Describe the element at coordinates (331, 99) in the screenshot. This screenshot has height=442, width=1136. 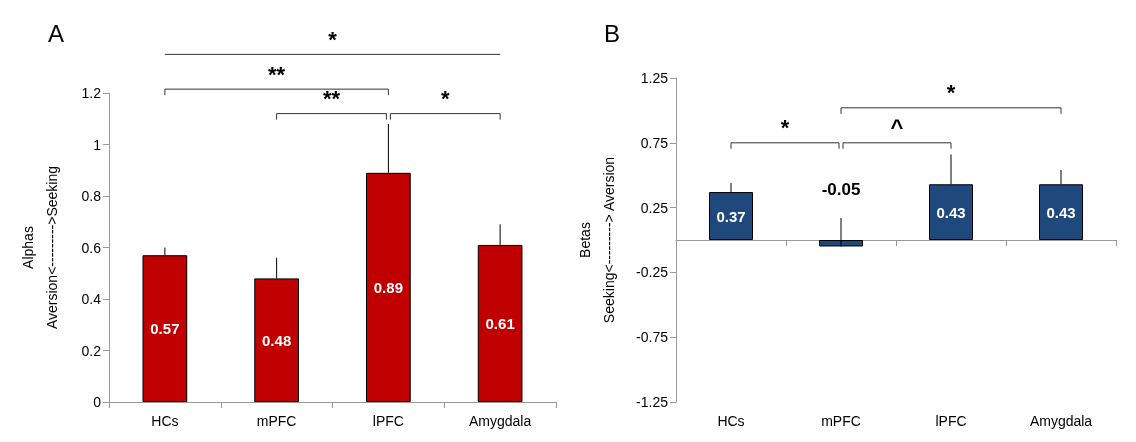
I see `annotation: **` at that location.